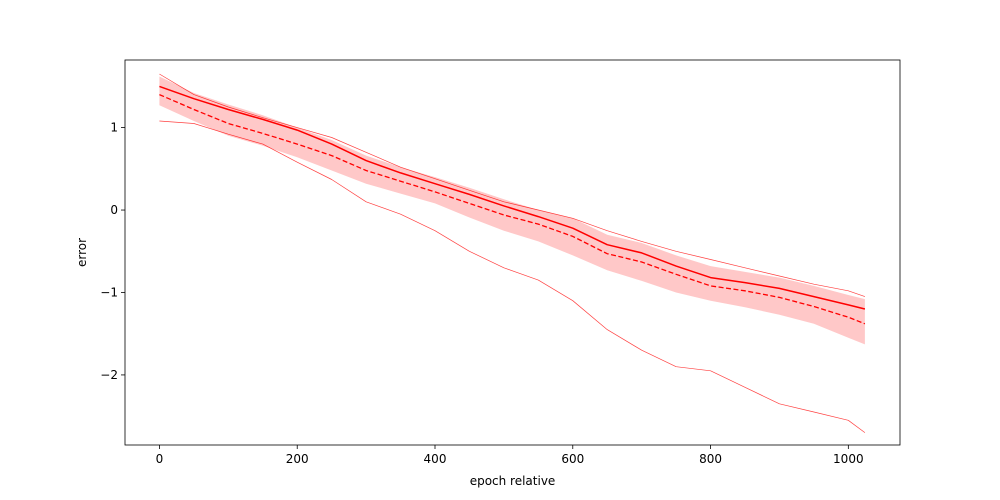  Describe the element at coordinates (848, 459) in the screenshot. I see `x-tick-label-1000: 1000` at that location.